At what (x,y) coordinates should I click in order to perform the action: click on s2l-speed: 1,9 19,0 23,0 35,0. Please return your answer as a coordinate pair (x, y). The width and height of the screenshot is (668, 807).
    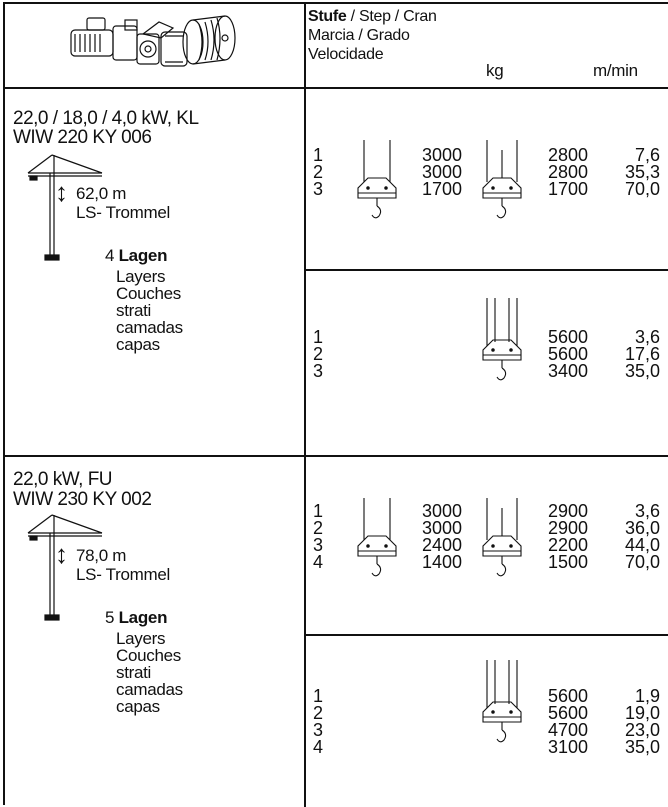
    Looking at the image, I should click on (634, 721).